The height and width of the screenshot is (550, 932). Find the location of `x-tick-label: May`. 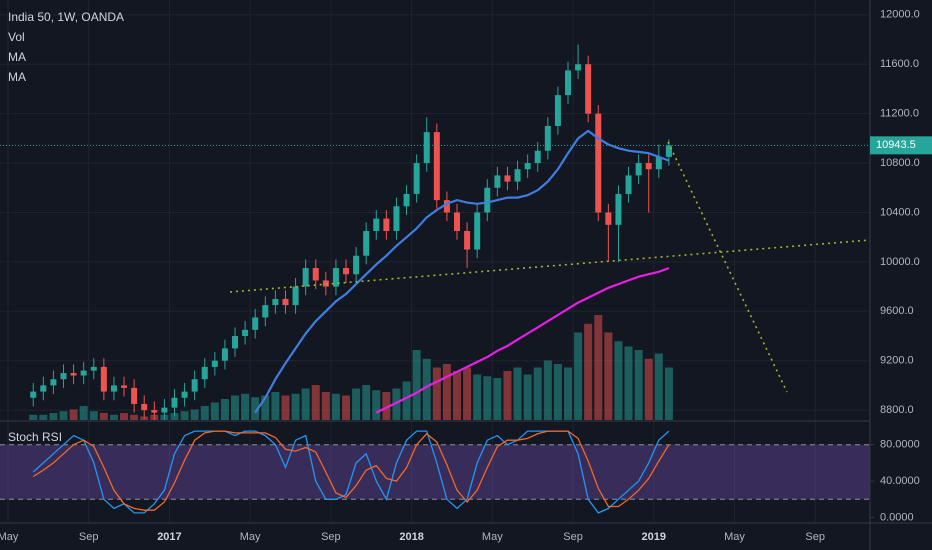

x-tick-label: May is located at coordinates (250, 537).